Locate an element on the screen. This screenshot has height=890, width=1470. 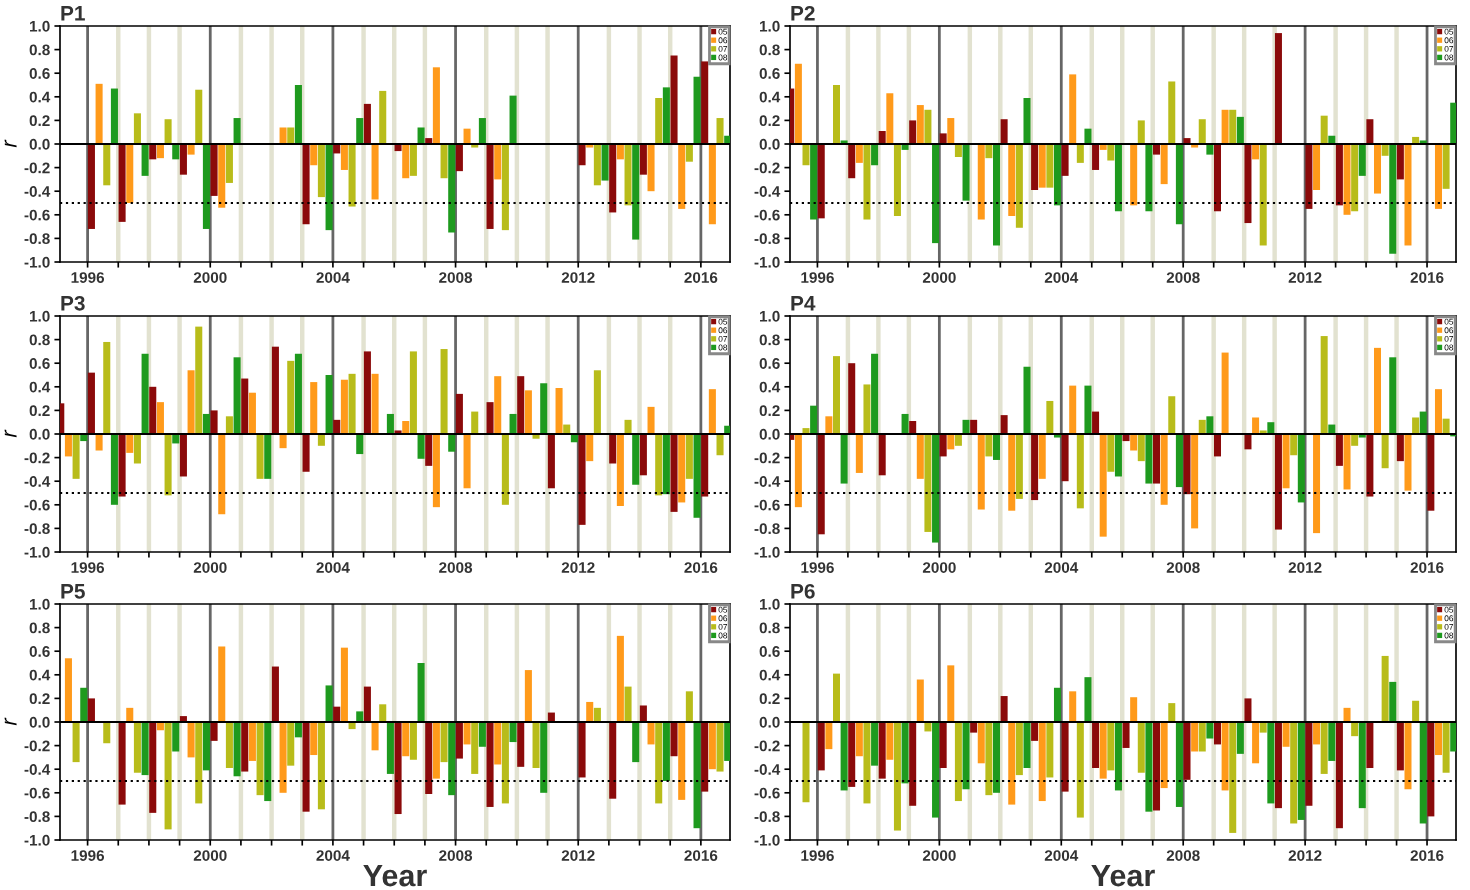
chart-title: P6 is located at coordinates (803, 591).